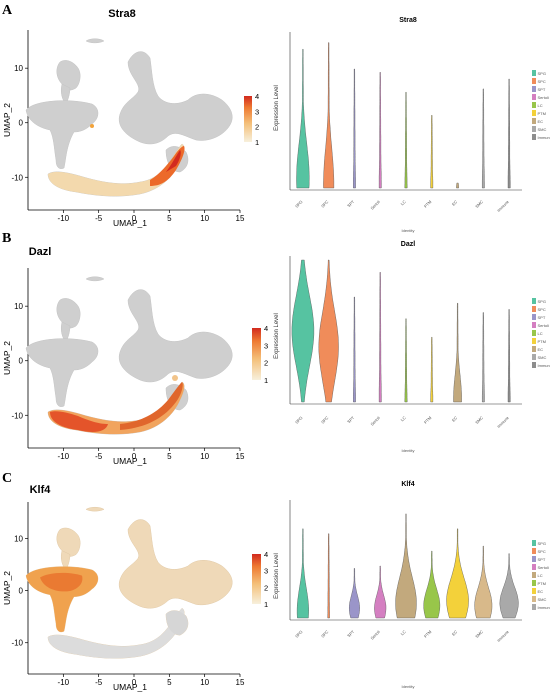 The image size is (550, 694). Describe the element at coordinates (277, 108) in the screenshot. I see `violin-y-label: Expression Level` at that location.